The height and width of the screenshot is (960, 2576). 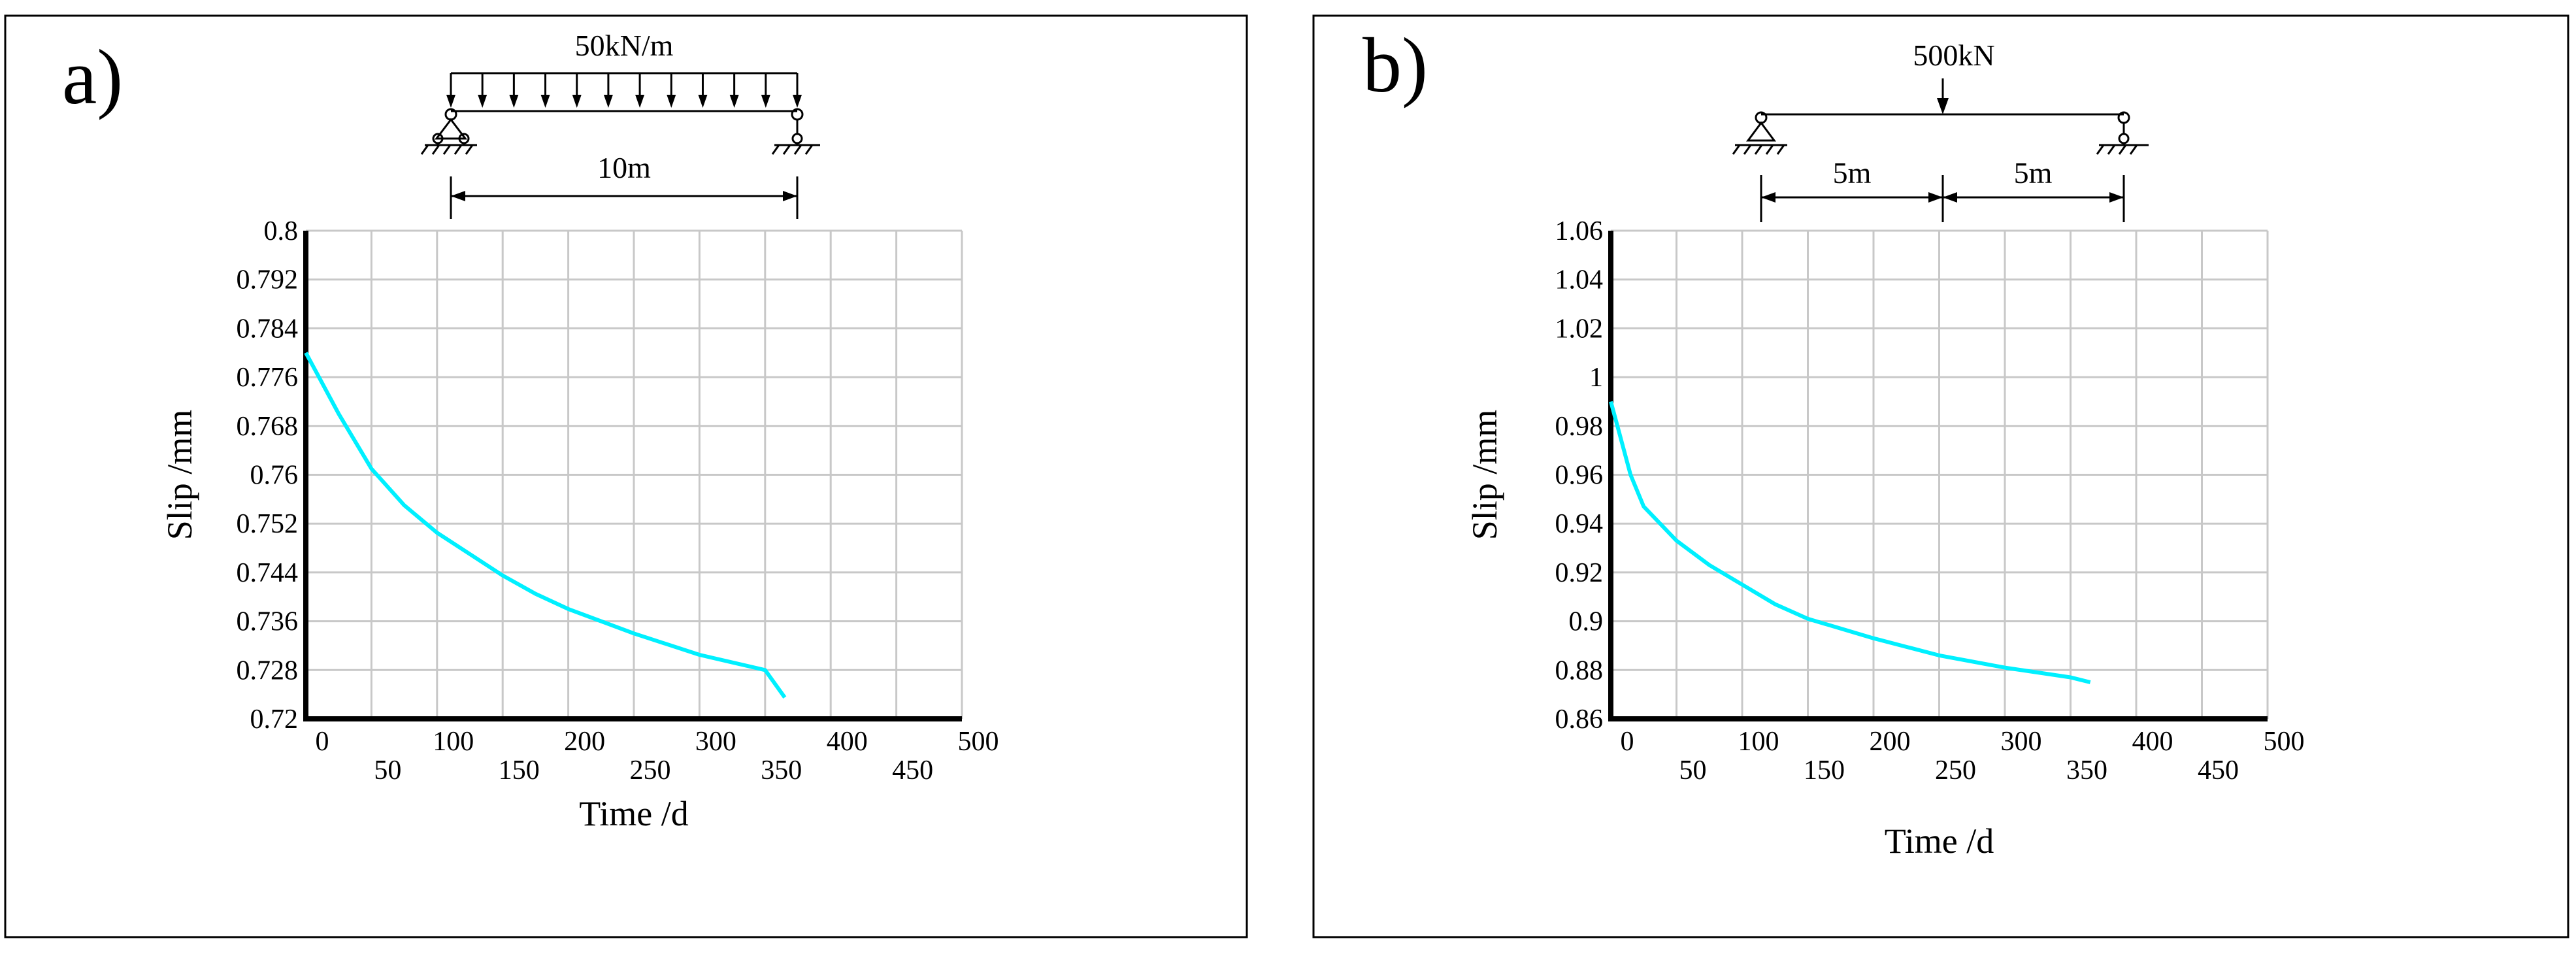 What do you see at coordinates (1579, 720) in the screenshot?
I see `y-tick-label: 0.86` at bounding box center [1579, 720].